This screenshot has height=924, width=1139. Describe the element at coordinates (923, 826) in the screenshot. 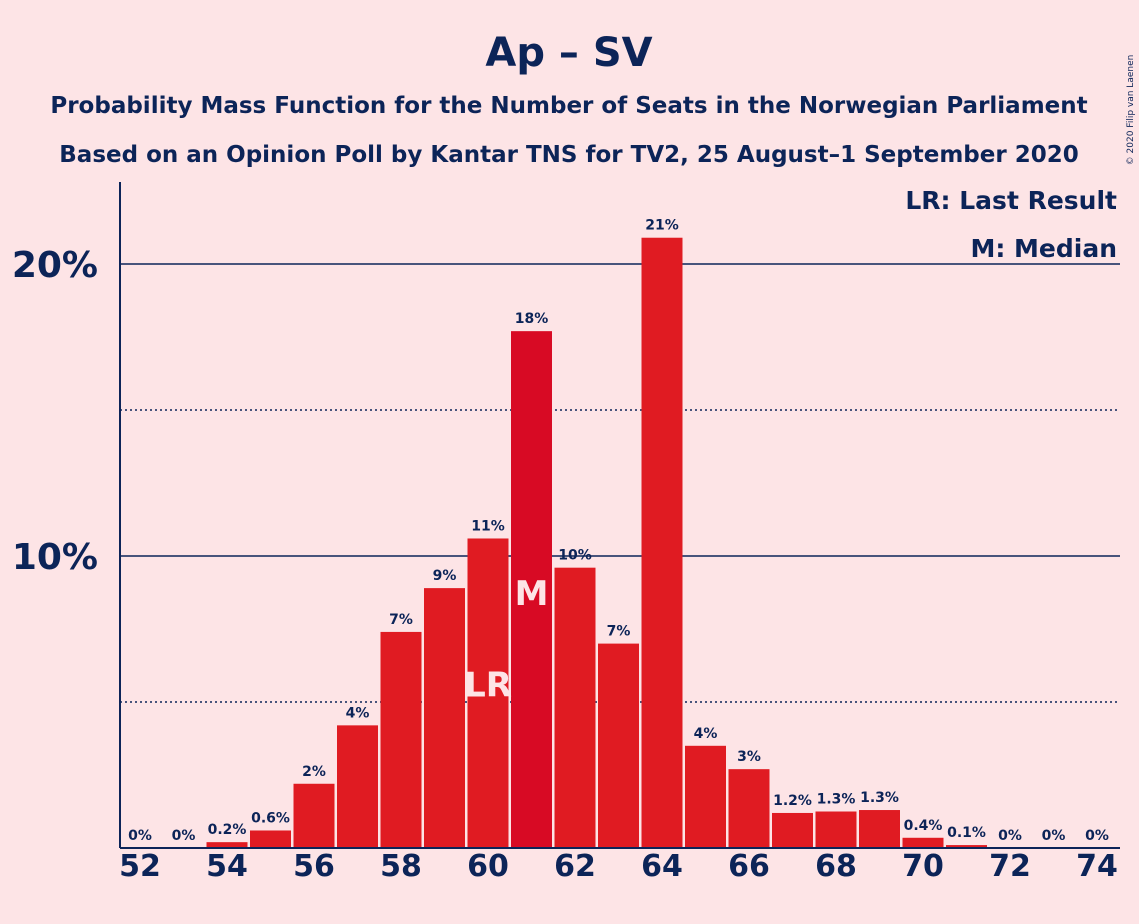

I see `data-label-70: 0.4%` at that location.